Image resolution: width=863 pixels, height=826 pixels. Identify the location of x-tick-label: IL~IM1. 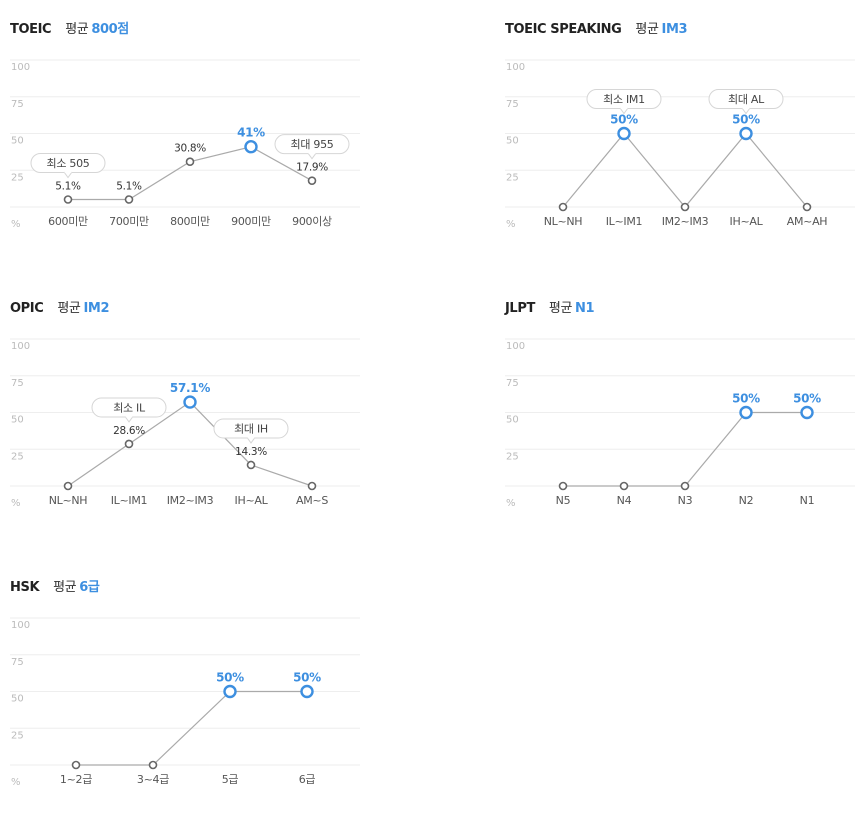
(129, 500).